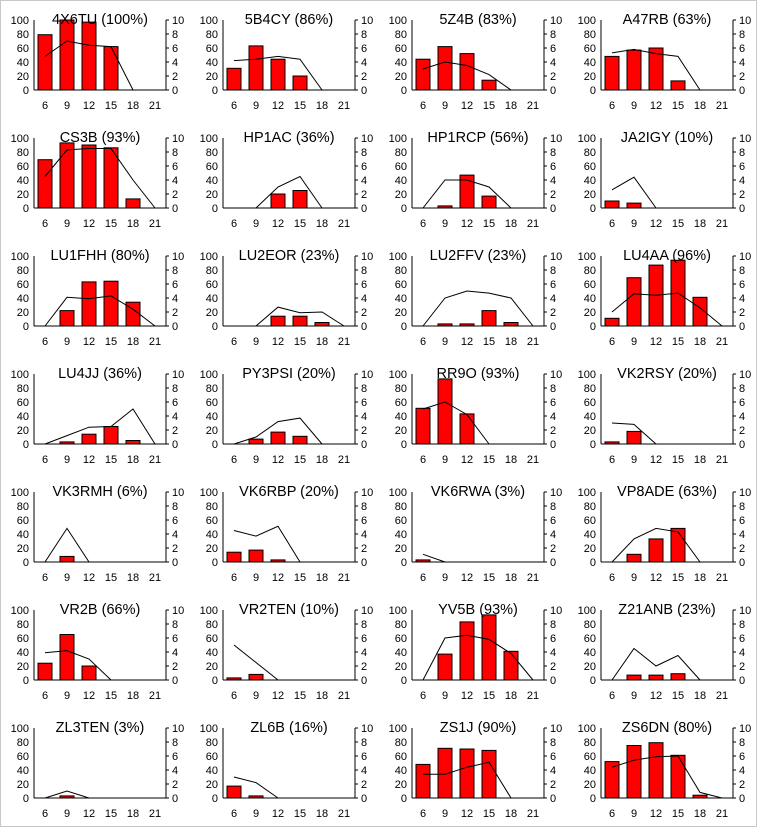  I want to click on panel-title: LU2EOR (23%), so click(289, 256).